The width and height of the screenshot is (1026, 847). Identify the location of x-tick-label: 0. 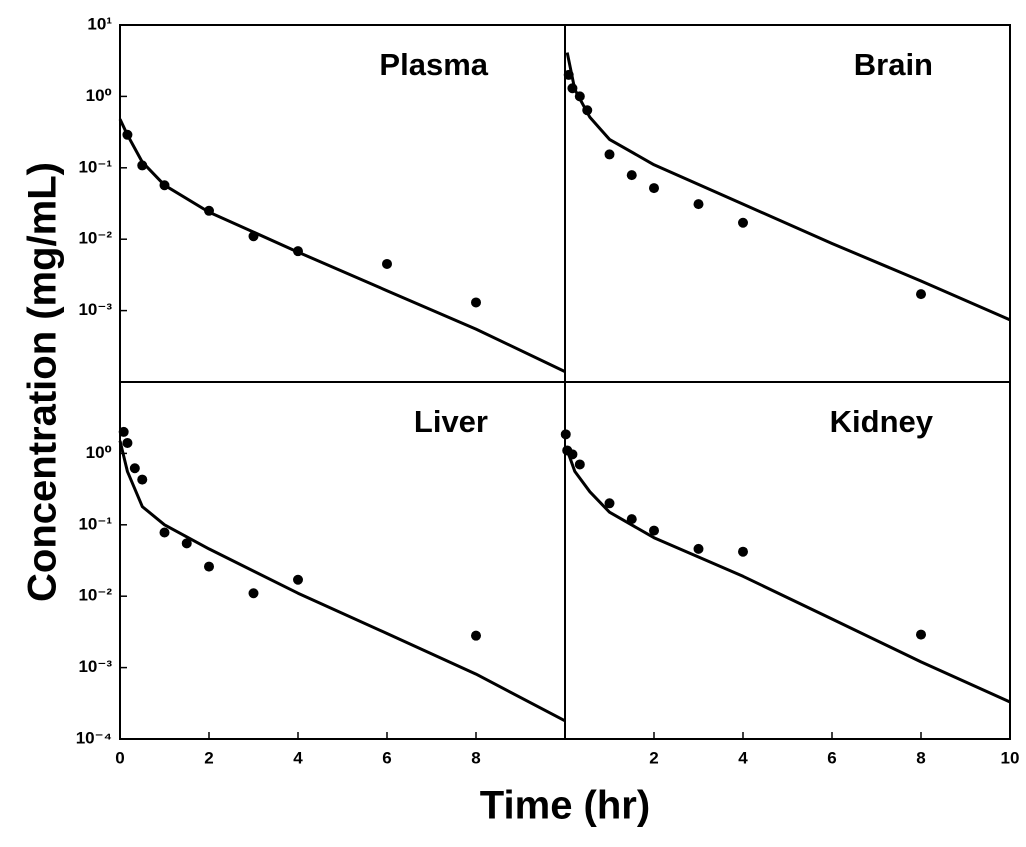
(119, 757).